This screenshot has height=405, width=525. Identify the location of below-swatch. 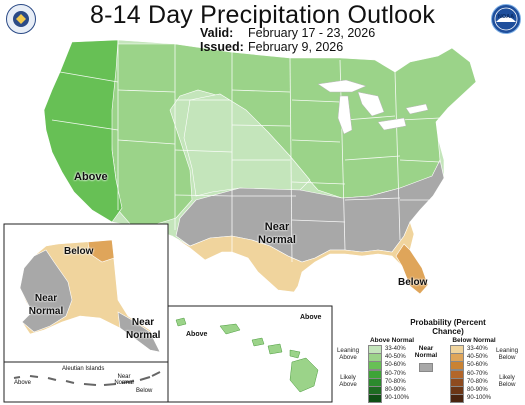
(457, 399).